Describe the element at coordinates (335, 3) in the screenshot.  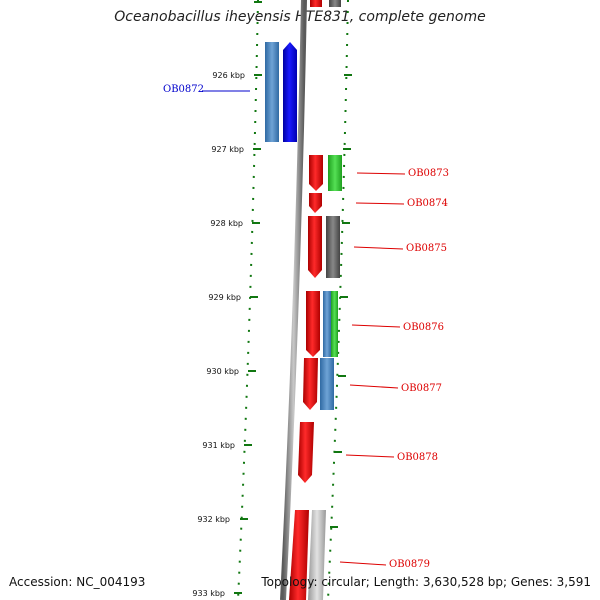
I see `gene-cog-top-gray` at that location.